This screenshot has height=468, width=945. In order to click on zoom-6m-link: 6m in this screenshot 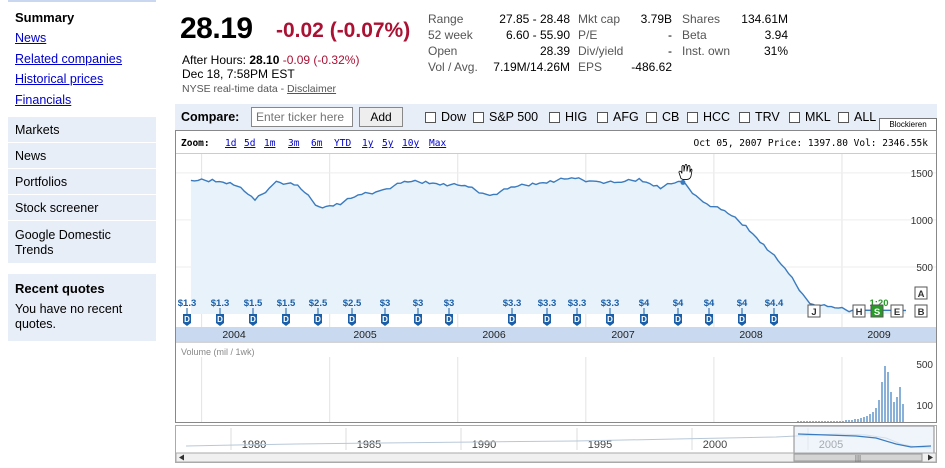, I will do `click(317, 143)`.